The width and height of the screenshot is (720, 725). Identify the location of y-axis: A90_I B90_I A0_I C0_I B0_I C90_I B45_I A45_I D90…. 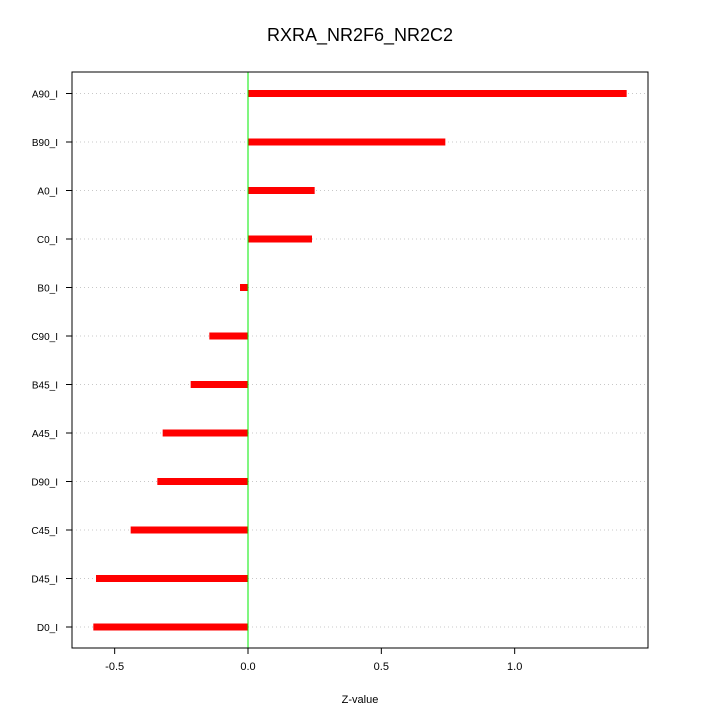
(51, 362).